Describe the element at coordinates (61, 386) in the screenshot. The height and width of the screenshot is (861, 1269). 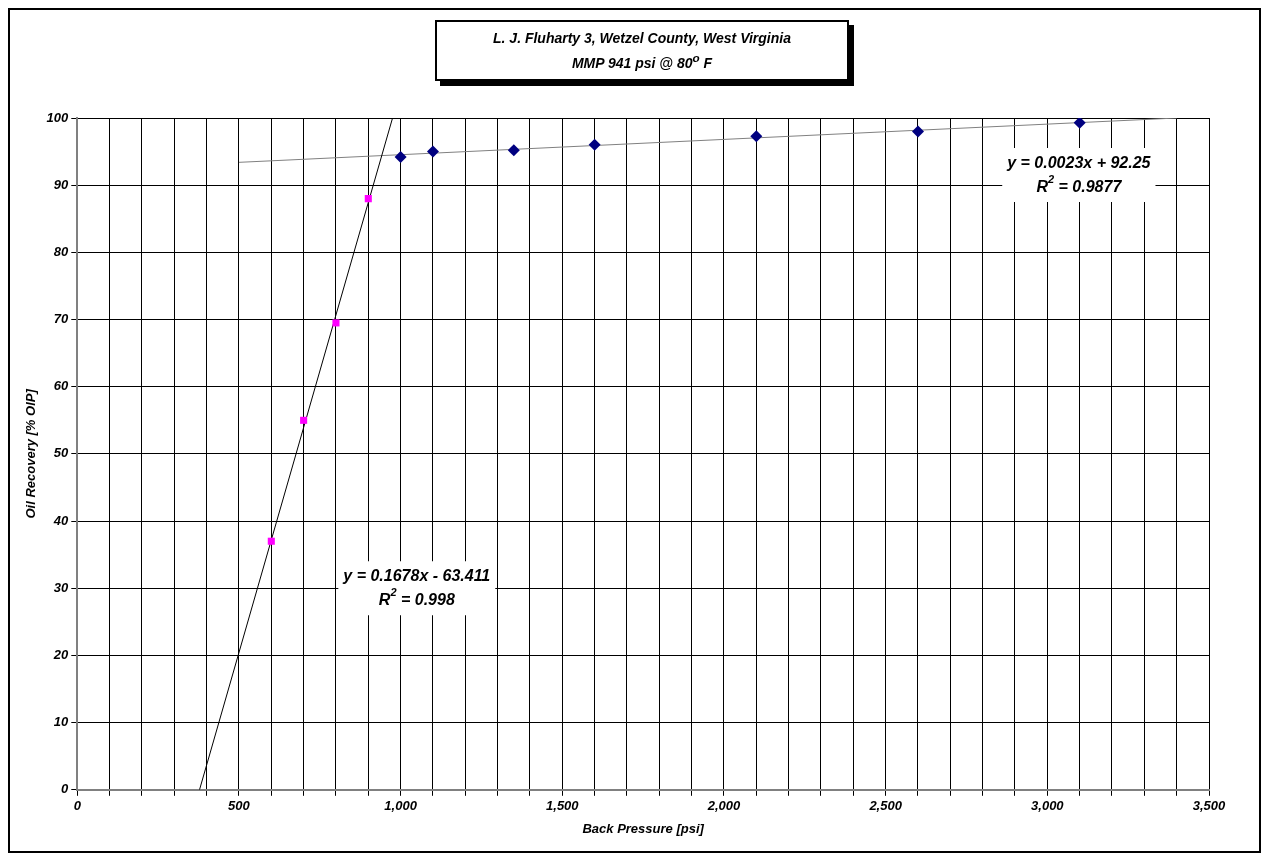
I see `y-tick-label: 60` at that location.